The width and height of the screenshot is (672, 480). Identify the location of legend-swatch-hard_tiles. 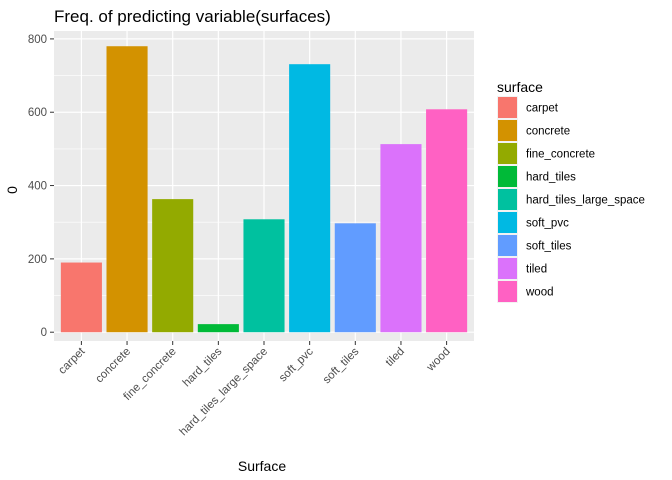
(507, 176).